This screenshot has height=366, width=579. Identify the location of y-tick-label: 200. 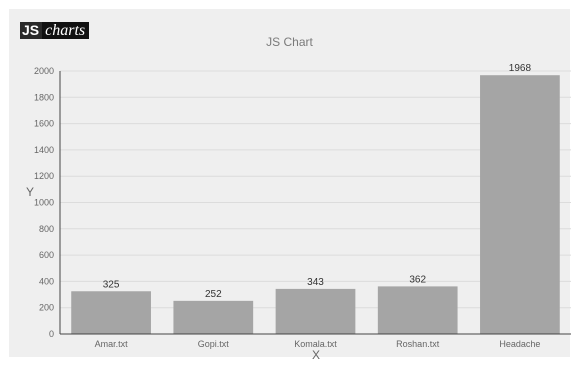
(46, 308).